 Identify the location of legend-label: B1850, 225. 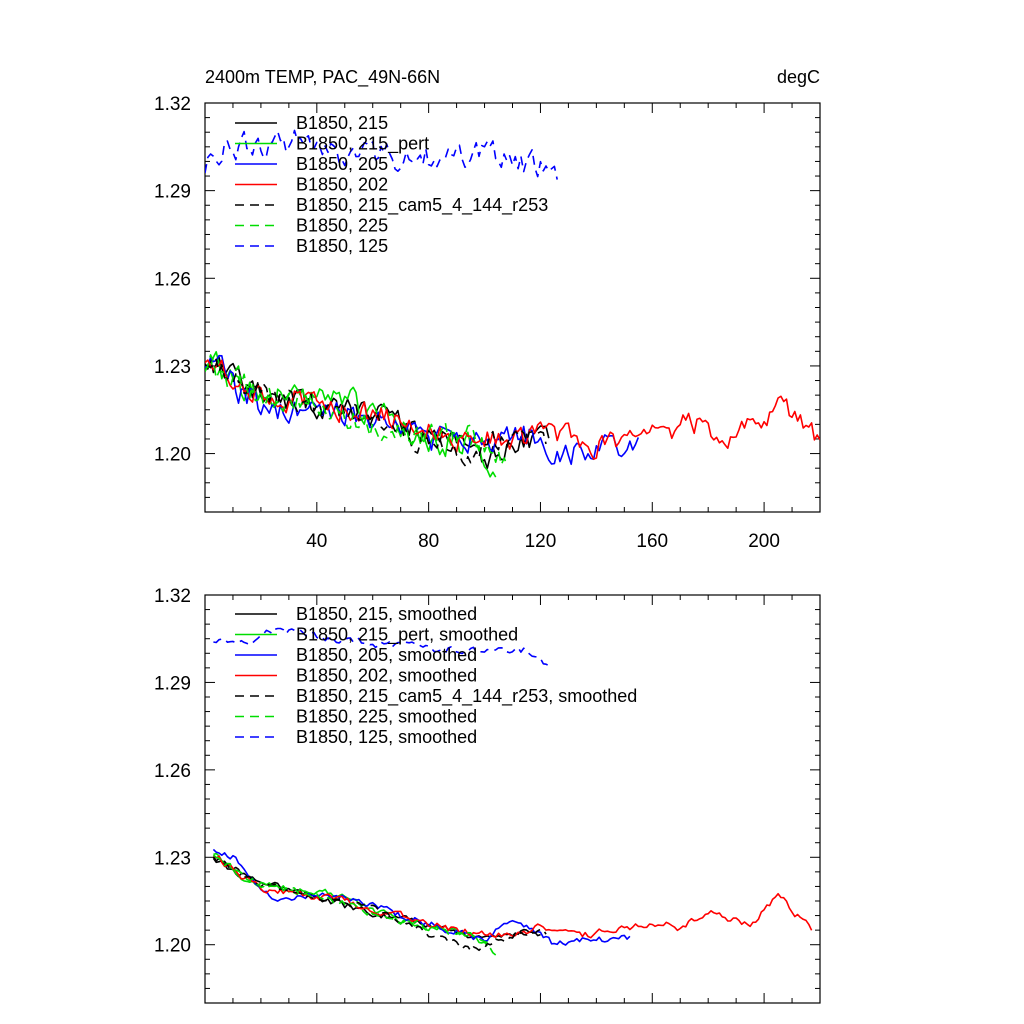
(342, 226).